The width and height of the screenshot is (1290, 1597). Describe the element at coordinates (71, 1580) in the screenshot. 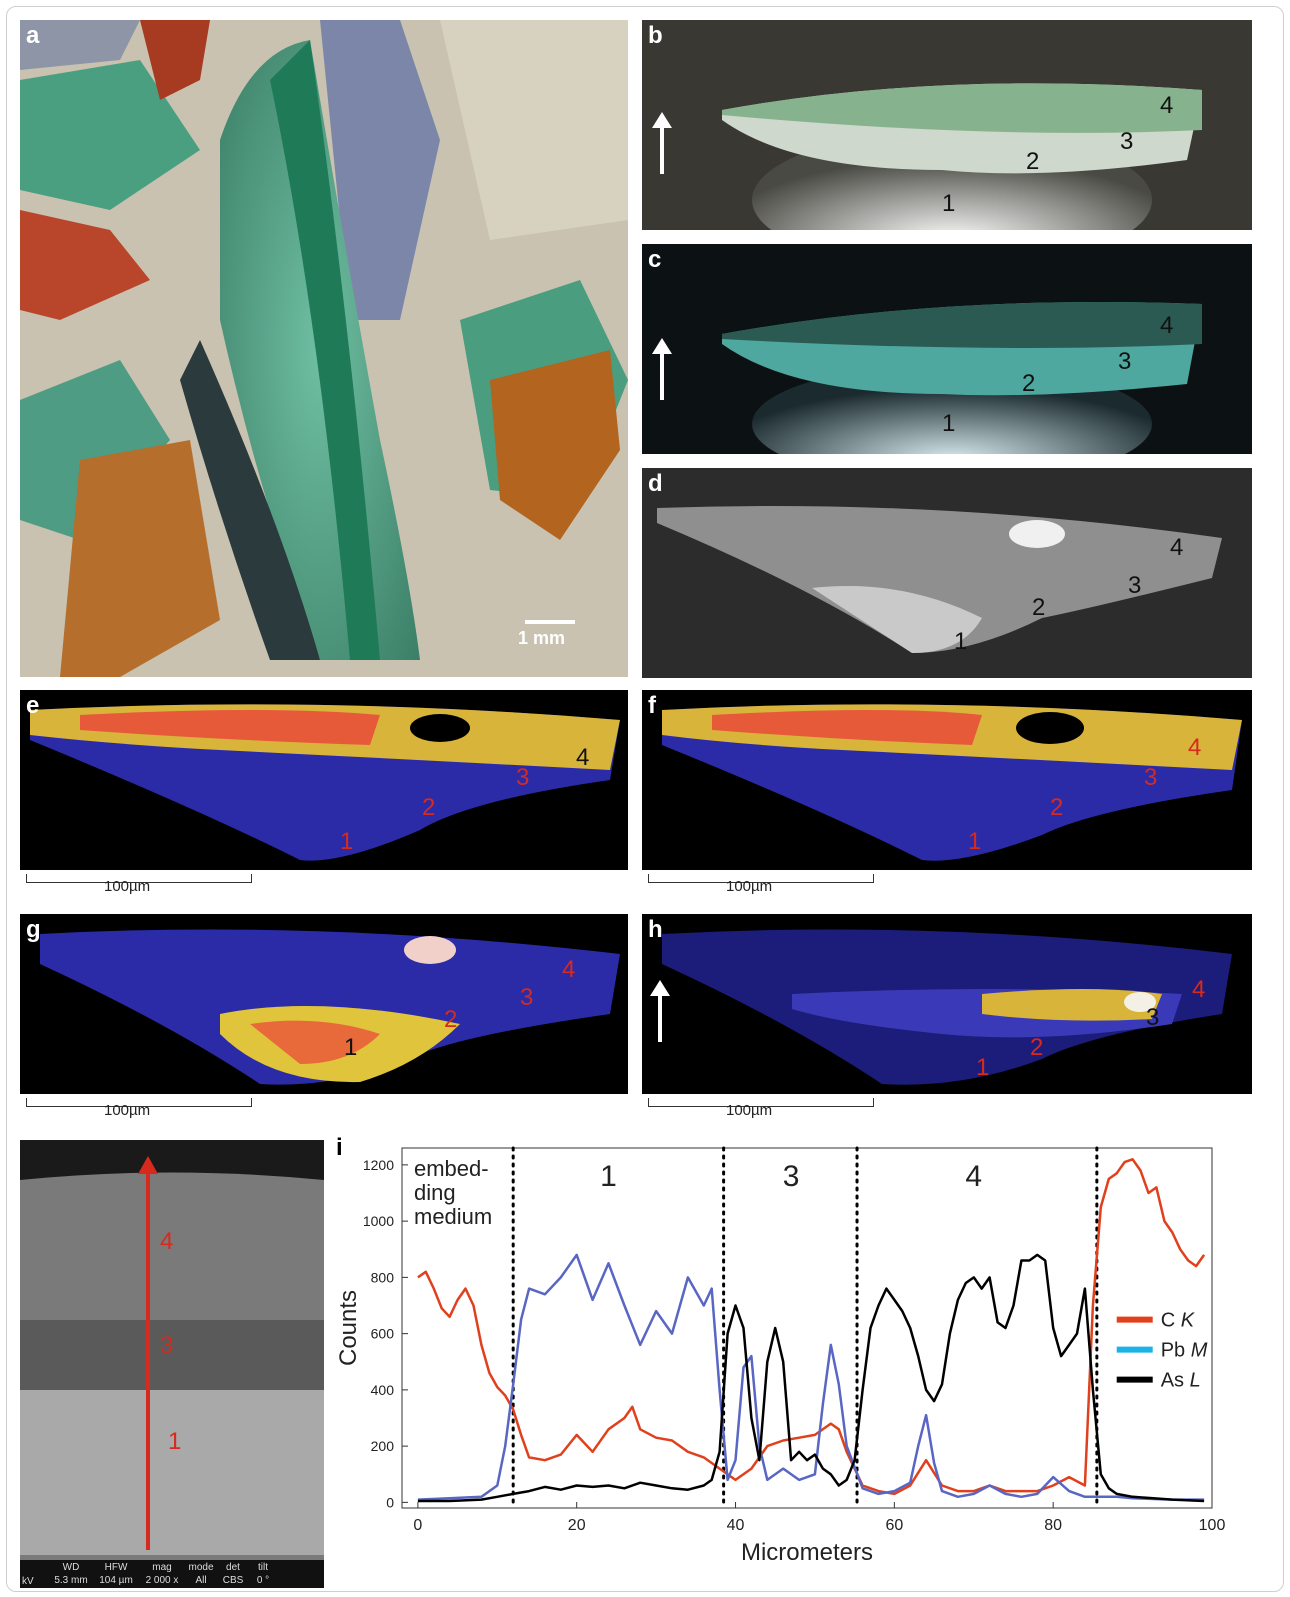

I see `sem-value-wd: 5.3 mm` at that location.